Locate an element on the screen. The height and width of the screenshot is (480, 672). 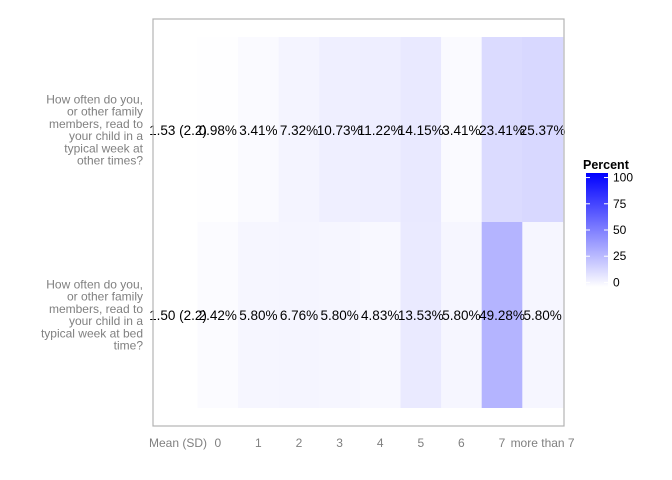
cell-value-label: 10.73% is located at coordinates (340, 130).